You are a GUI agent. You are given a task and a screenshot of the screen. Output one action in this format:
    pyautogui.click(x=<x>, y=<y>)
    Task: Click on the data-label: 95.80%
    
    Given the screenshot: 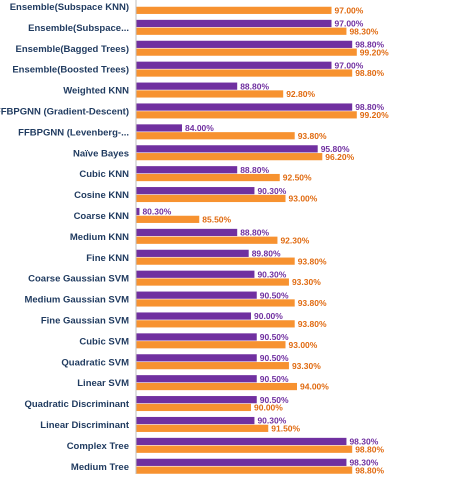 What is the action you would take?
    pyautogui.click(x=335, y=149)
    